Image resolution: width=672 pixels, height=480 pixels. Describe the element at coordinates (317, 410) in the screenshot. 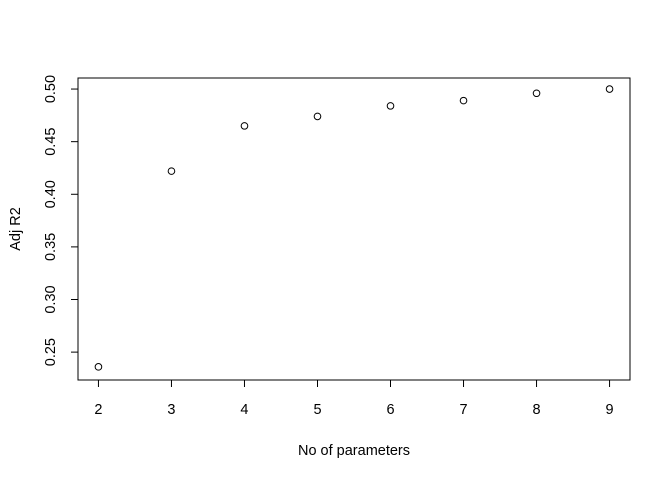

I see `x-tick-label: 5` at that location.